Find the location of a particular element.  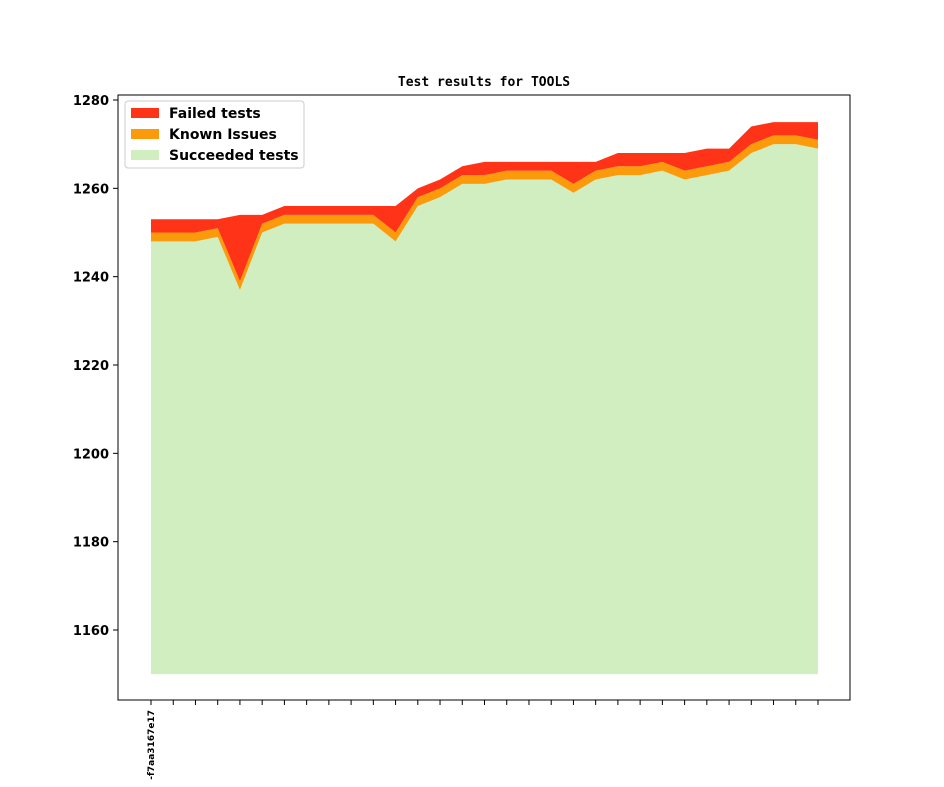

legend-box is located at coordinates (214, 134).